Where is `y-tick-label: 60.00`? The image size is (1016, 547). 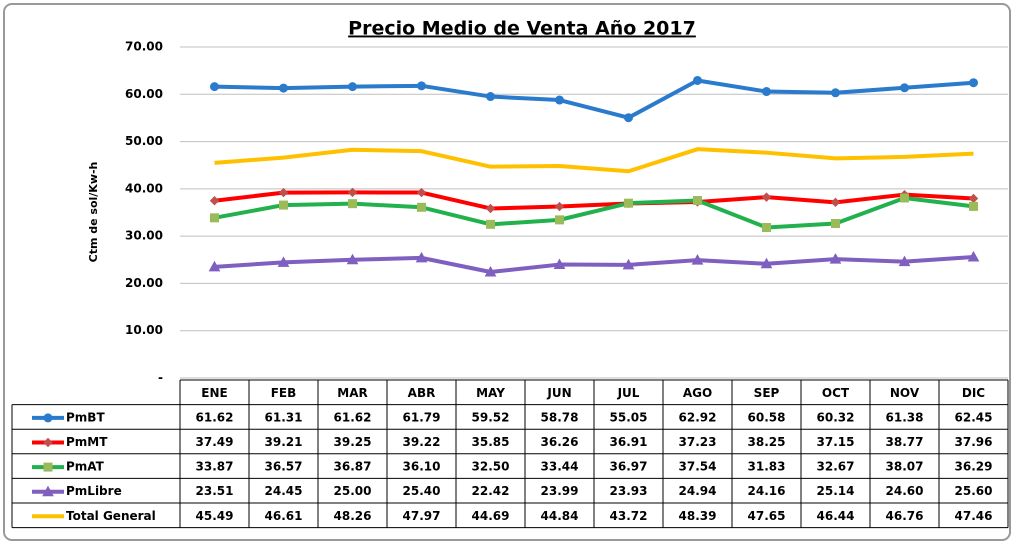 y-tick-label: 60.00 is located at coordinates (144, 94).